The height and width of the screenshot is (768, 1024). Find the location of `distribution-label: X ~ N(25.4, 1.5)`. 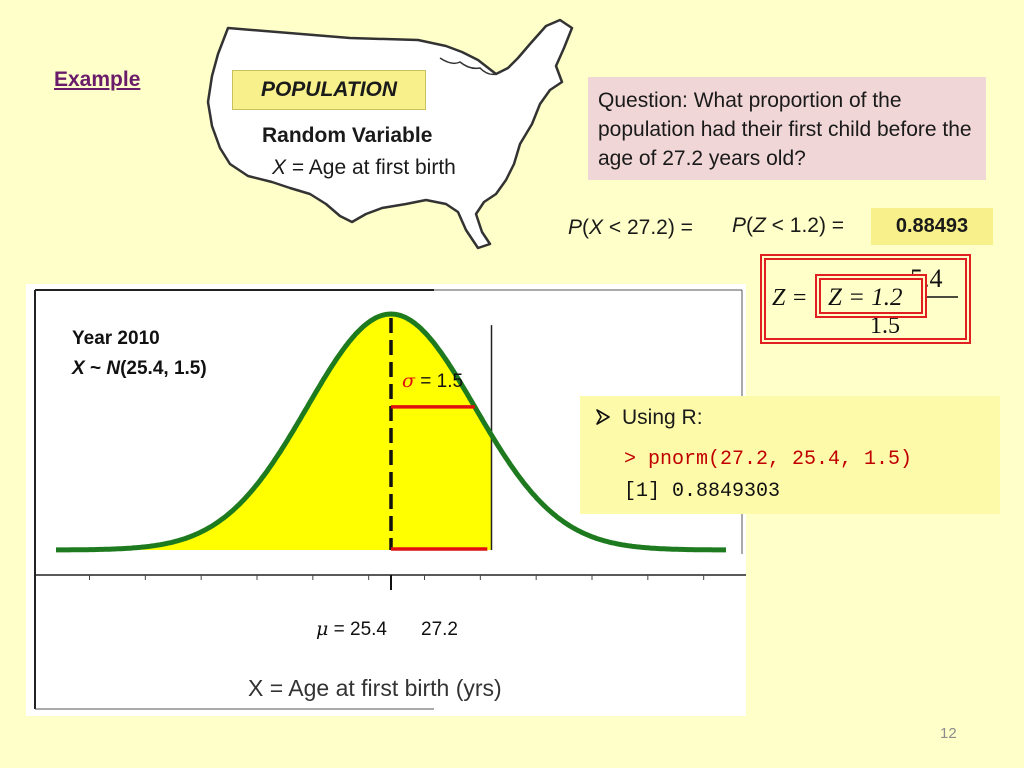

distribution-label: X ~ N(25.4, 1.5) is located at coordinates (139, 368).